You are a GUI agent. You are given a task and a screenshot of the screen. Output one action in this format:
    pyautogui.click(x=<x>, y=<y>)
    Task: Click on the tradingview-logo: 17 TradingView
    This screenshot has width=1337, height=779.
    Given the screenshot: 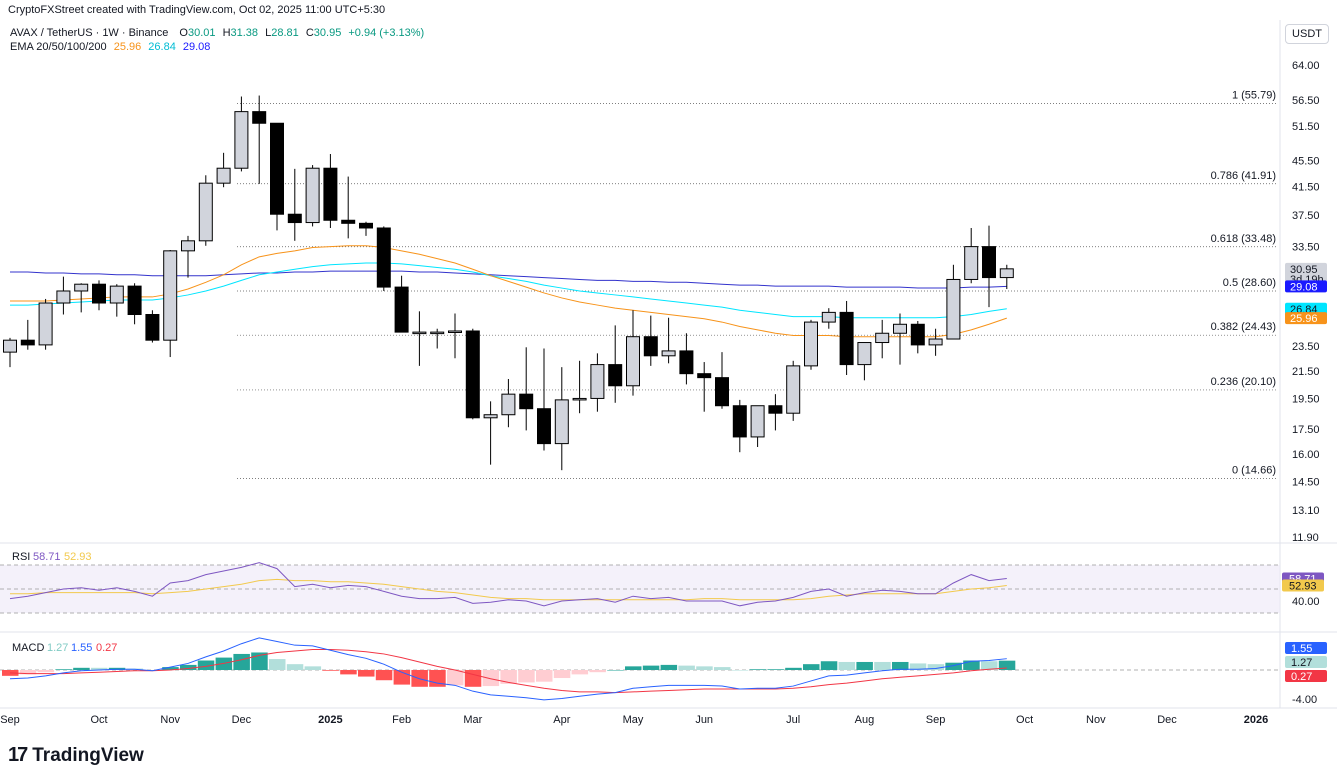 What is the action you would take?
    pyautogui.click(x=76, y=755)
    